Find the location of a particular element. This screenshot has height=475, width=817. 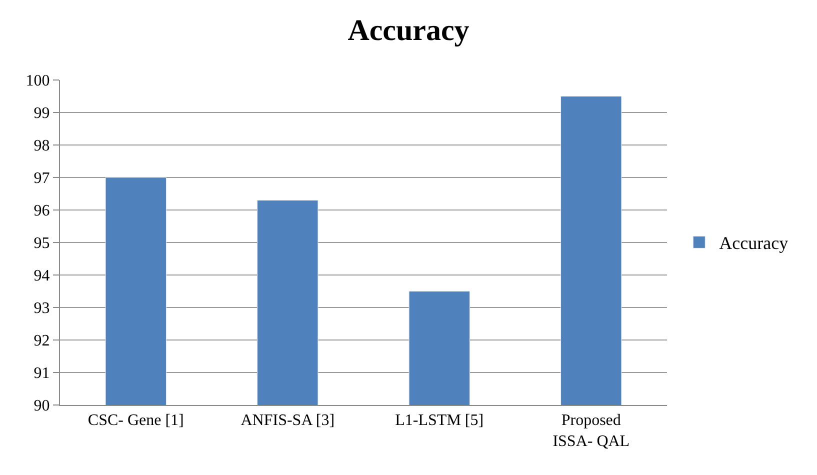

y-tick-label: 90 is located at coordinates (42, 406).